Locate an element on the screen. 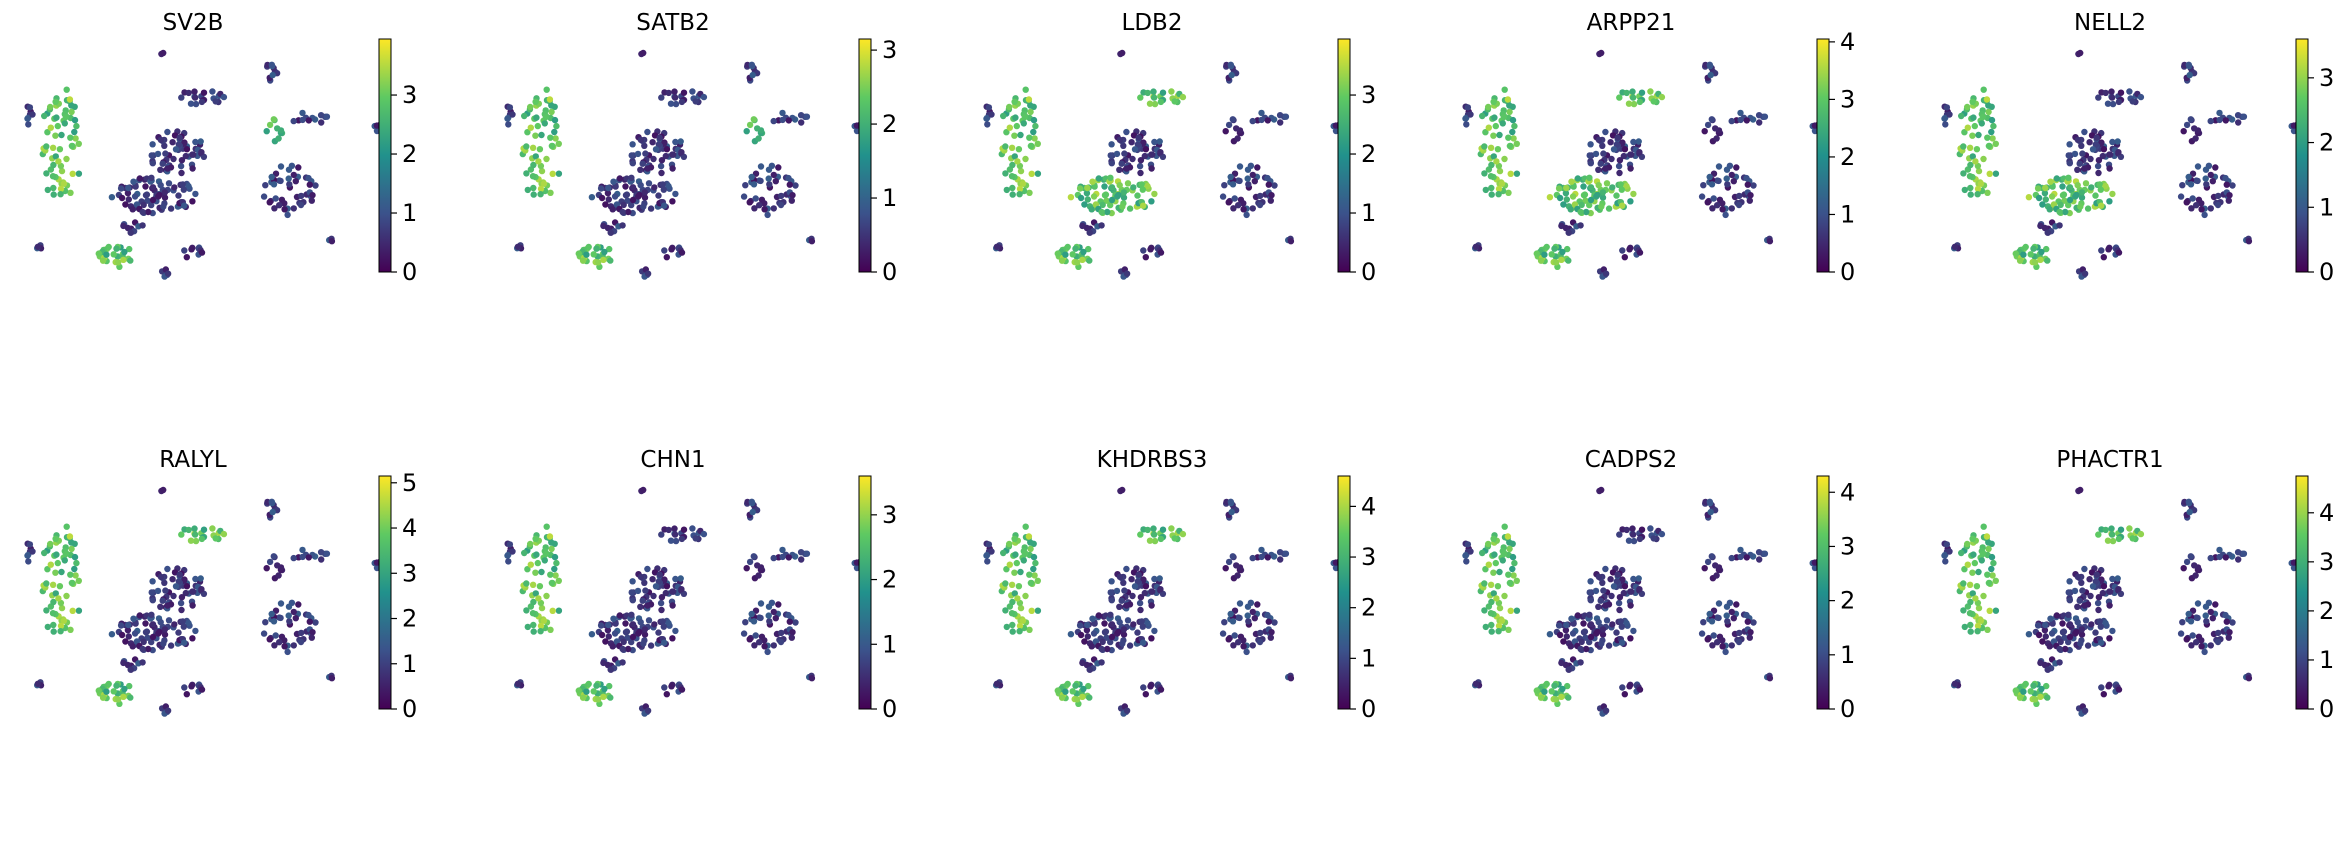  colorbar-tick-label: 1 is located at coordinates (409, 213).